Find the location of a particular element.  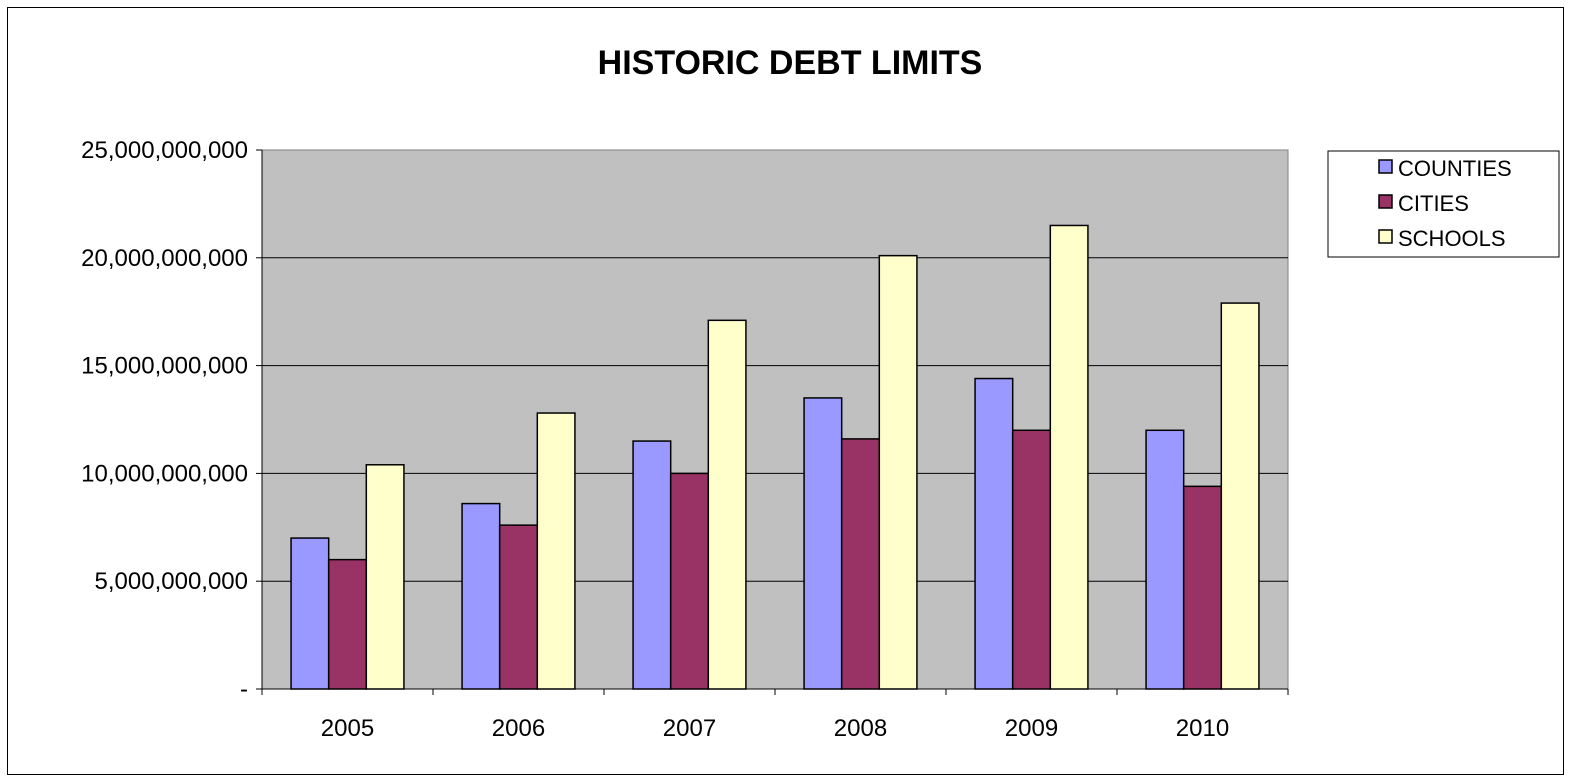

legend-label-counties: COUNTIES is located at coordinates (1455, 168).